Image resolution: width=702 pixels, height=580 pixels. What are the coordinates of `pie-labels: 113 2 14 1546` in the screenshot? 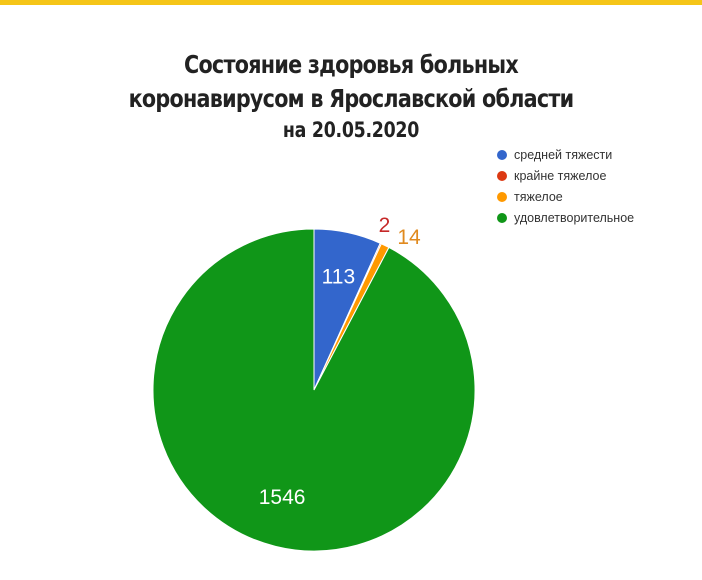 It's located at (340, 361).